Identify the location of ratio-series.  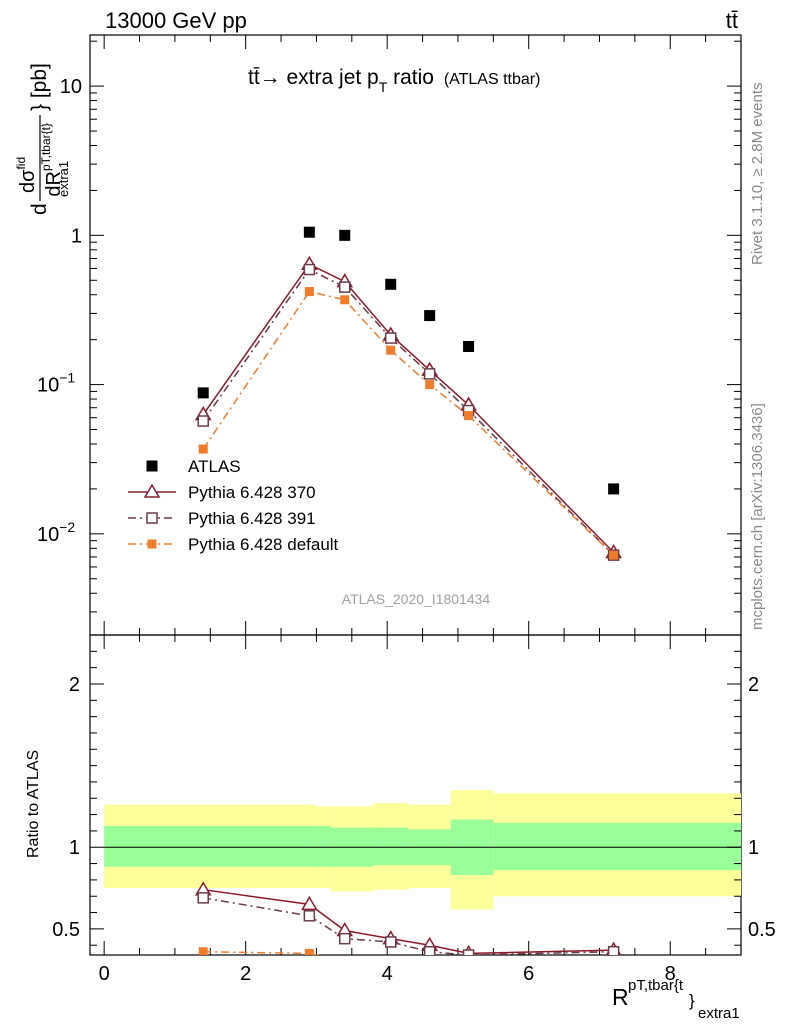
(408, 926).